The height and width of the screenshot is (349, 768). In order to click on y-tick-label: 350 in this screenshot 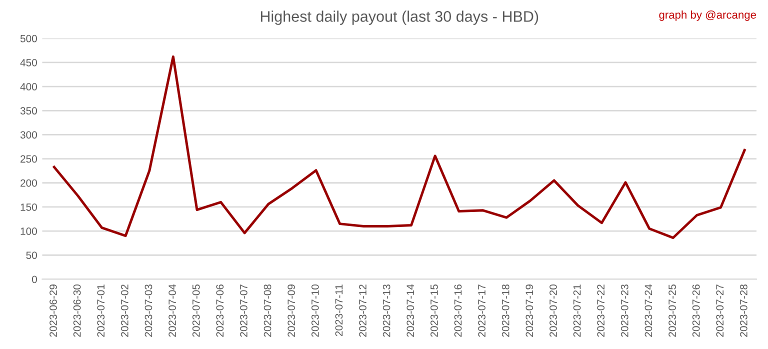, I will do `click(28, 111)`.